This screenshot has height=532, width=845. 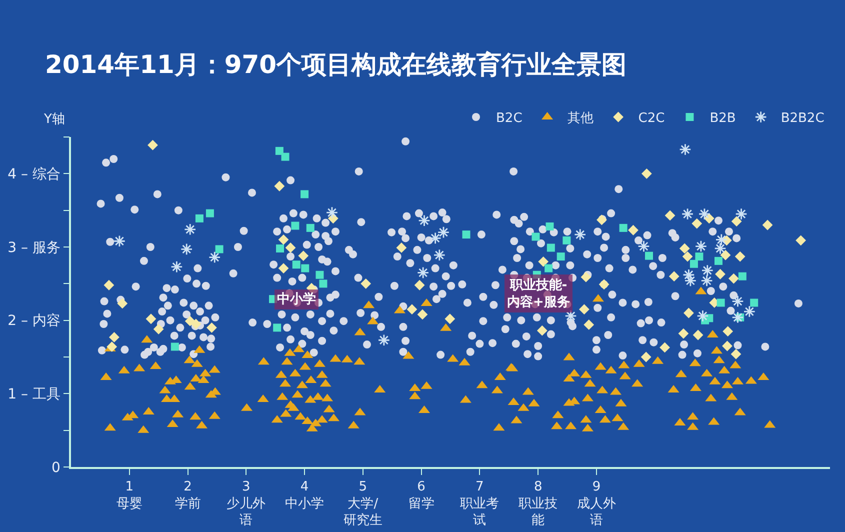 What do you see at coordinates (34, 394) in the screenshot?
I see `y-tick-label: 1 – 工具` at bounding box center [34, 394].